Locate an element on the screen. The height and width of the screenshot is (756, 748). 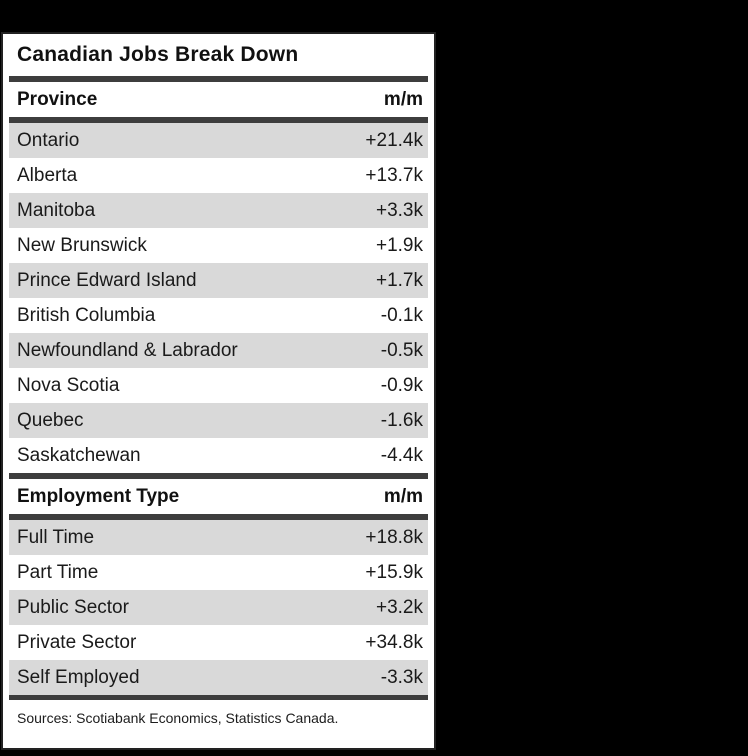
table-row: Saskatchewan -4.4k is located at coordinates (218, 455).